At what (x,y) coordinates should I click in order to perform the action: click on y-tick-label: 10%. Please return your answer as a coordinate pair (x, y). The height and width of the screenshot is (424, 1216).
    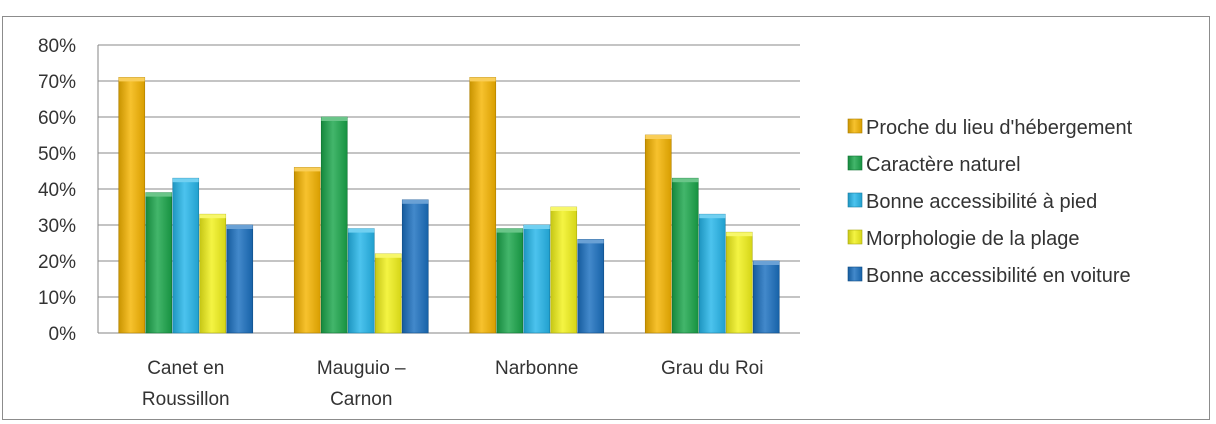
    Looking at the image, I should click on (57, 298).